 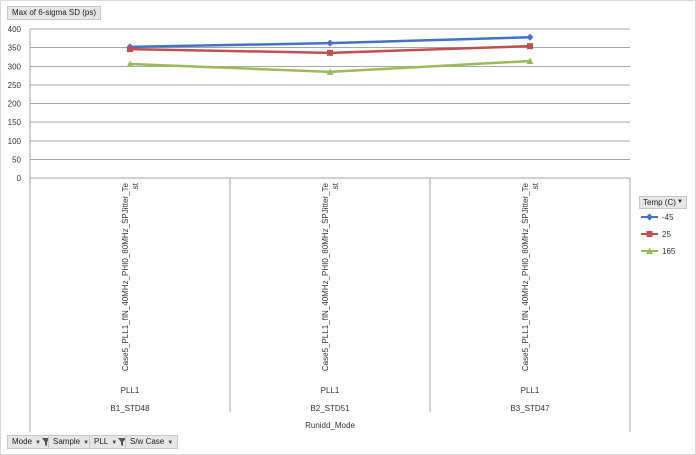 What do you see at coordinates (659, 202) in the screenshot?
I see `legend-title-label: Temp (C)` at bounding box center [659, 202].